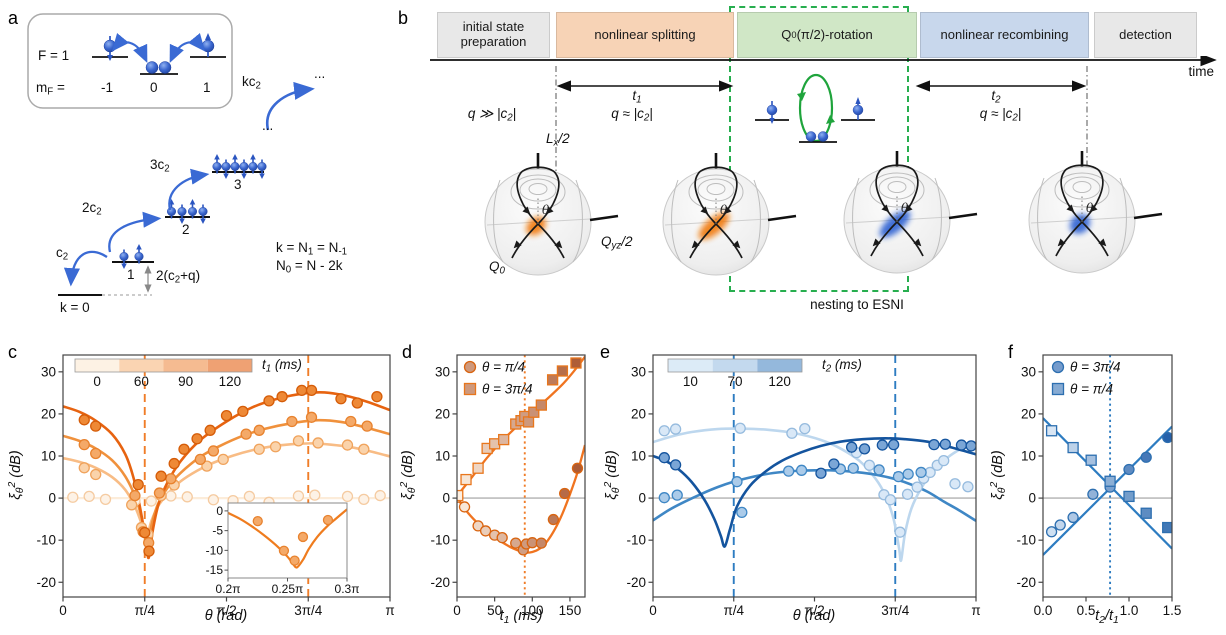 This screenshot has width=1226, height=635. Describe the element at coordinates (131, 274) in the screenshot. I see `level-1-label: 1` at that location.